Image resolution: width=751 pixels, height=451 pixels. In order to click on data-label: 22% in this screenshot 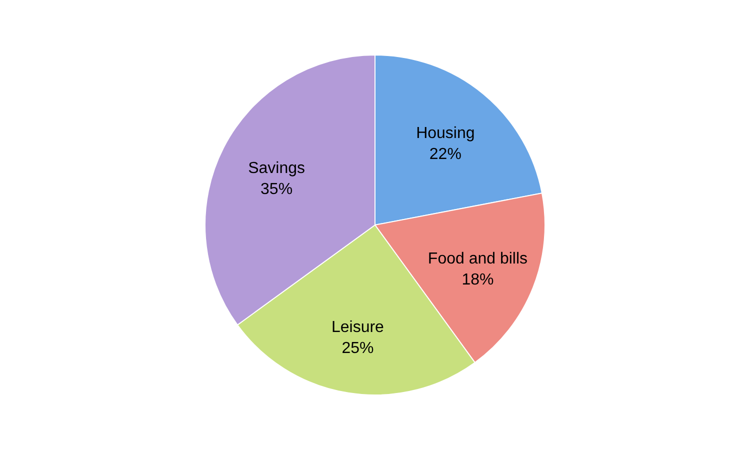, I will do `click(445, 154)`.